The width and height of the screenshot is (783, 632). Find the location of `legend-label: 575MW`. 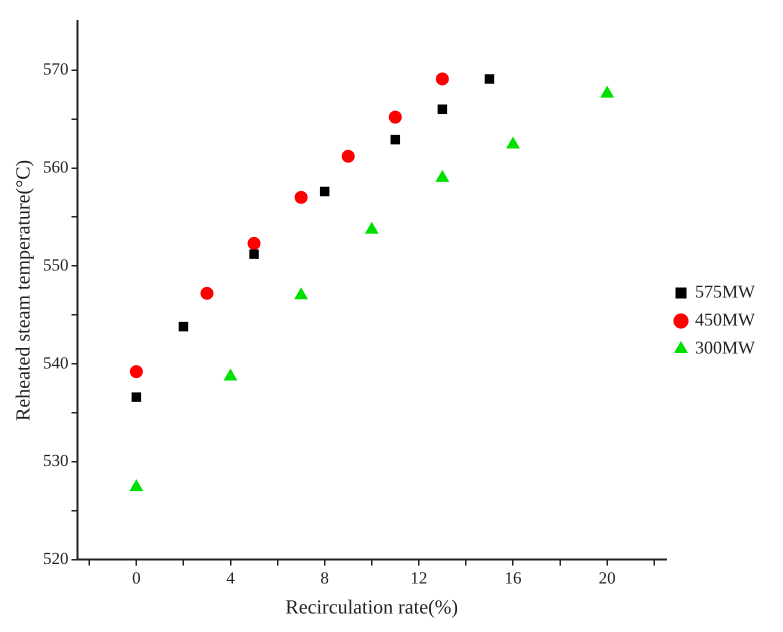

legend-label: 575MW is located at coordinates (725, 292).